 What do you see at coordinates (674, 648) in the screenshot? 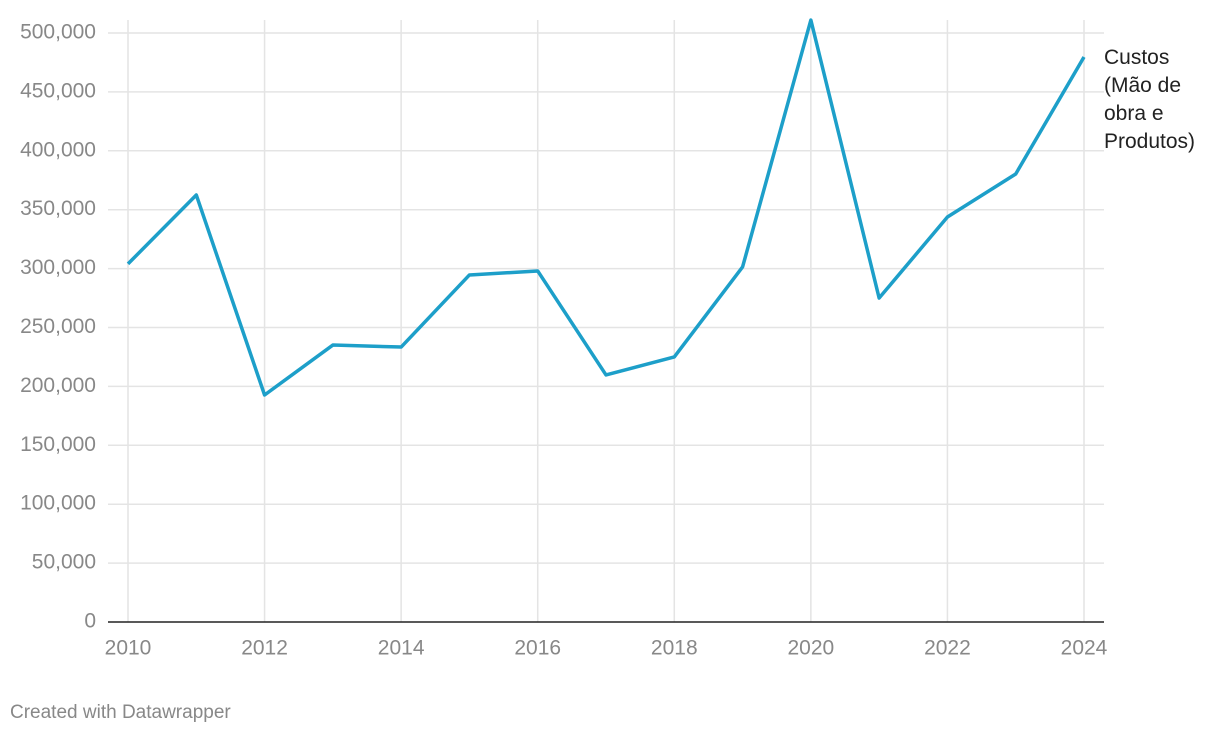
I see `x-tick-label: 2018` at bounding box center [674, 648].